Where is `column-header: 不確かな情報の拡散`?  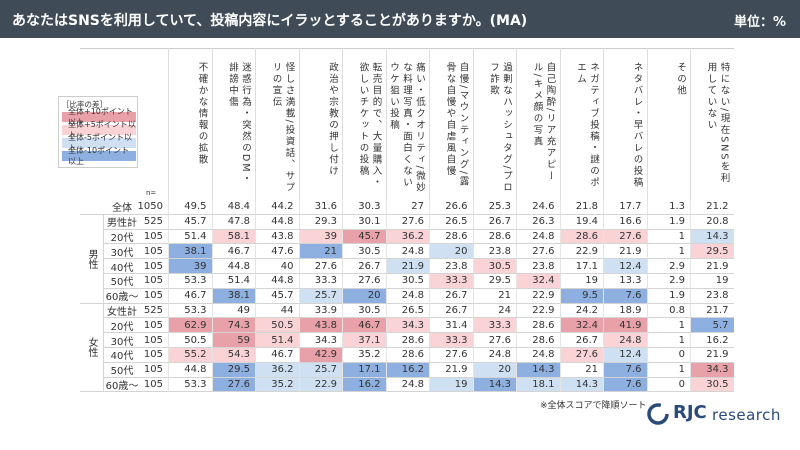 column-header: 不確かな情報の拡散 is located at coordinates (202, 114).